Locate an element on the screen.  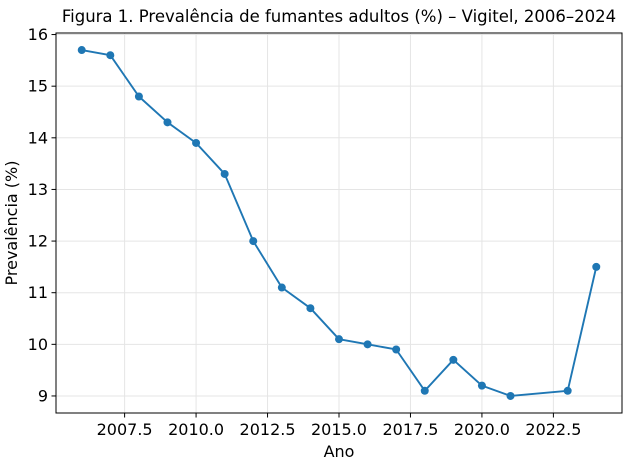
x-tick-label: 2007.5 is located at coordinates (125, 429).